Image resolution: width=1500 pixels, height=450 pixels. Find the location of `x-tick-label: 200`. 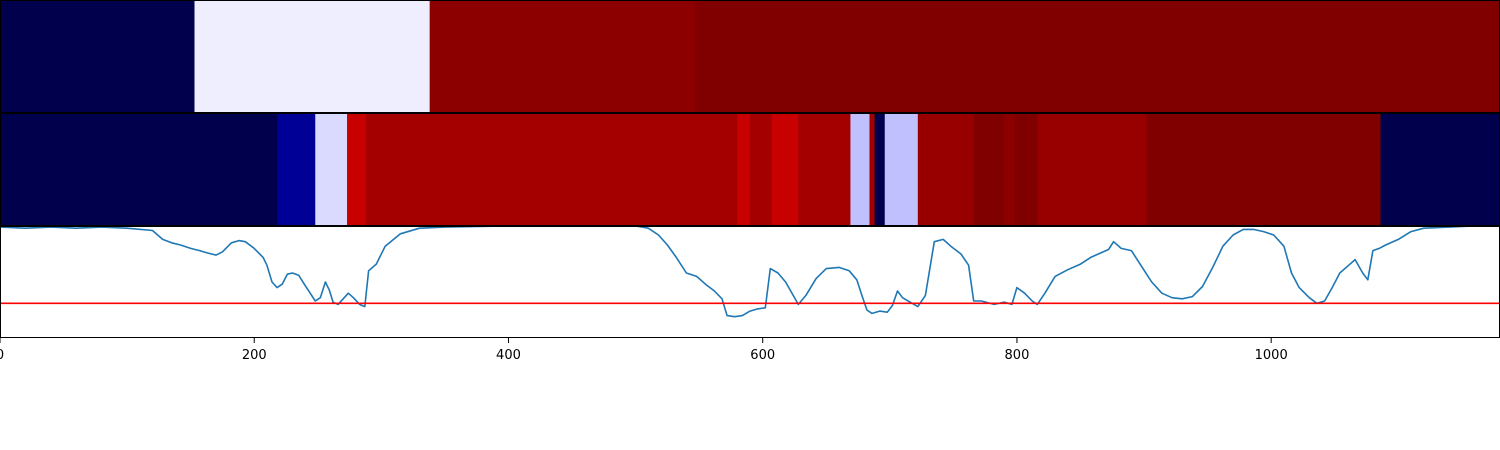

x-tick-label: 200 is located at coordinates (254, 355).